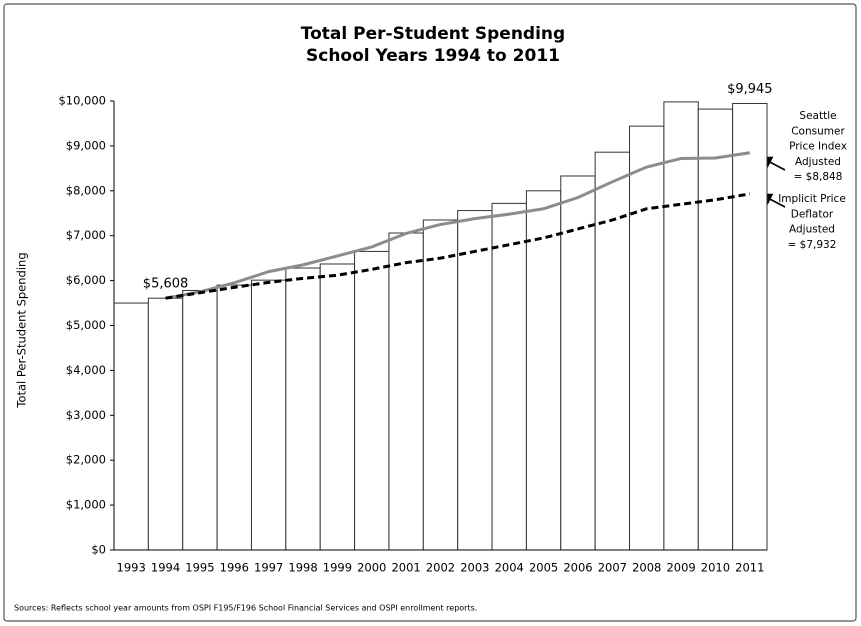 The width and height of the screenshot is (861, 626). I want to click on series-annotation: Consumer, so click(818, 131).